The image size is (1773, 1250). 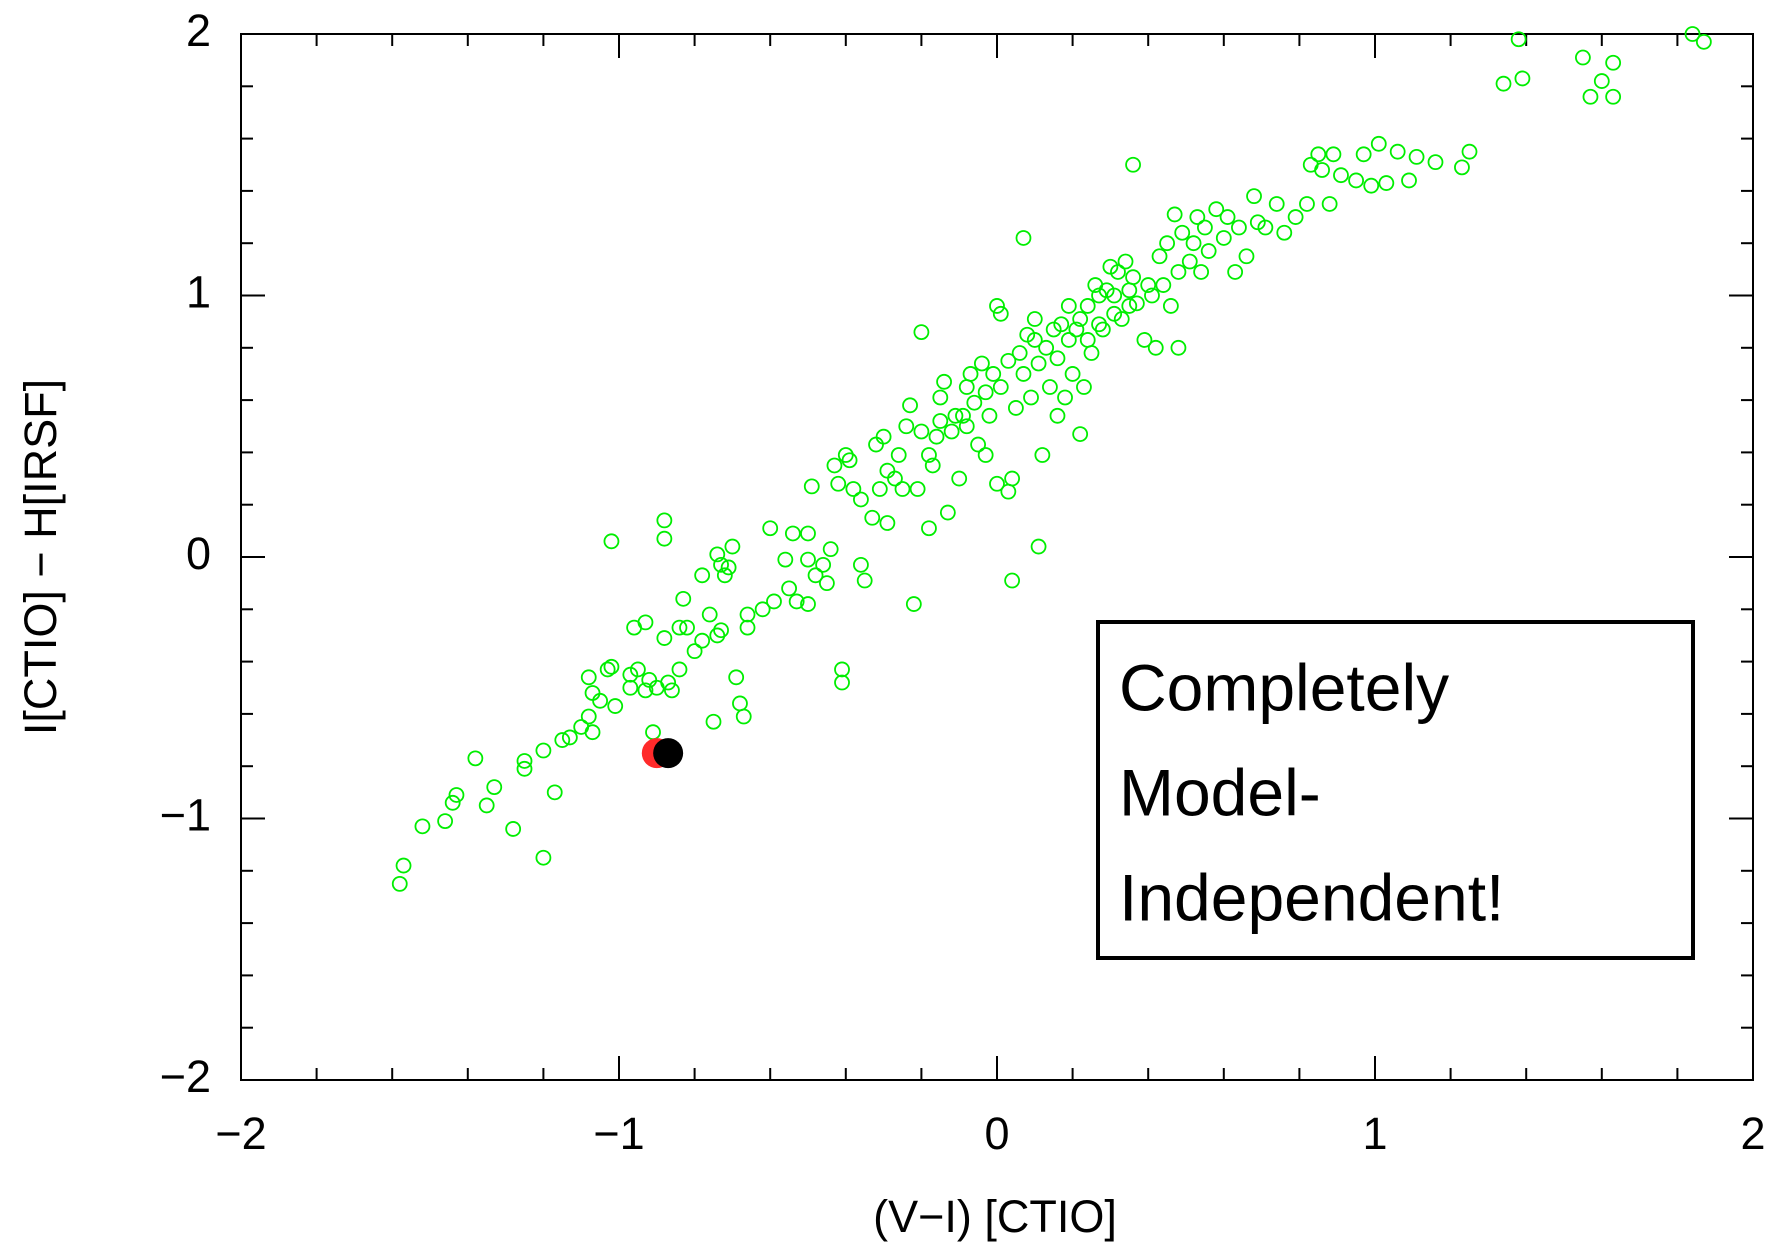 What do you see at coordinates (1311, 897) in the screenshot?
I see `annotation-line: Independent!` at bounding box center [1311, 897].